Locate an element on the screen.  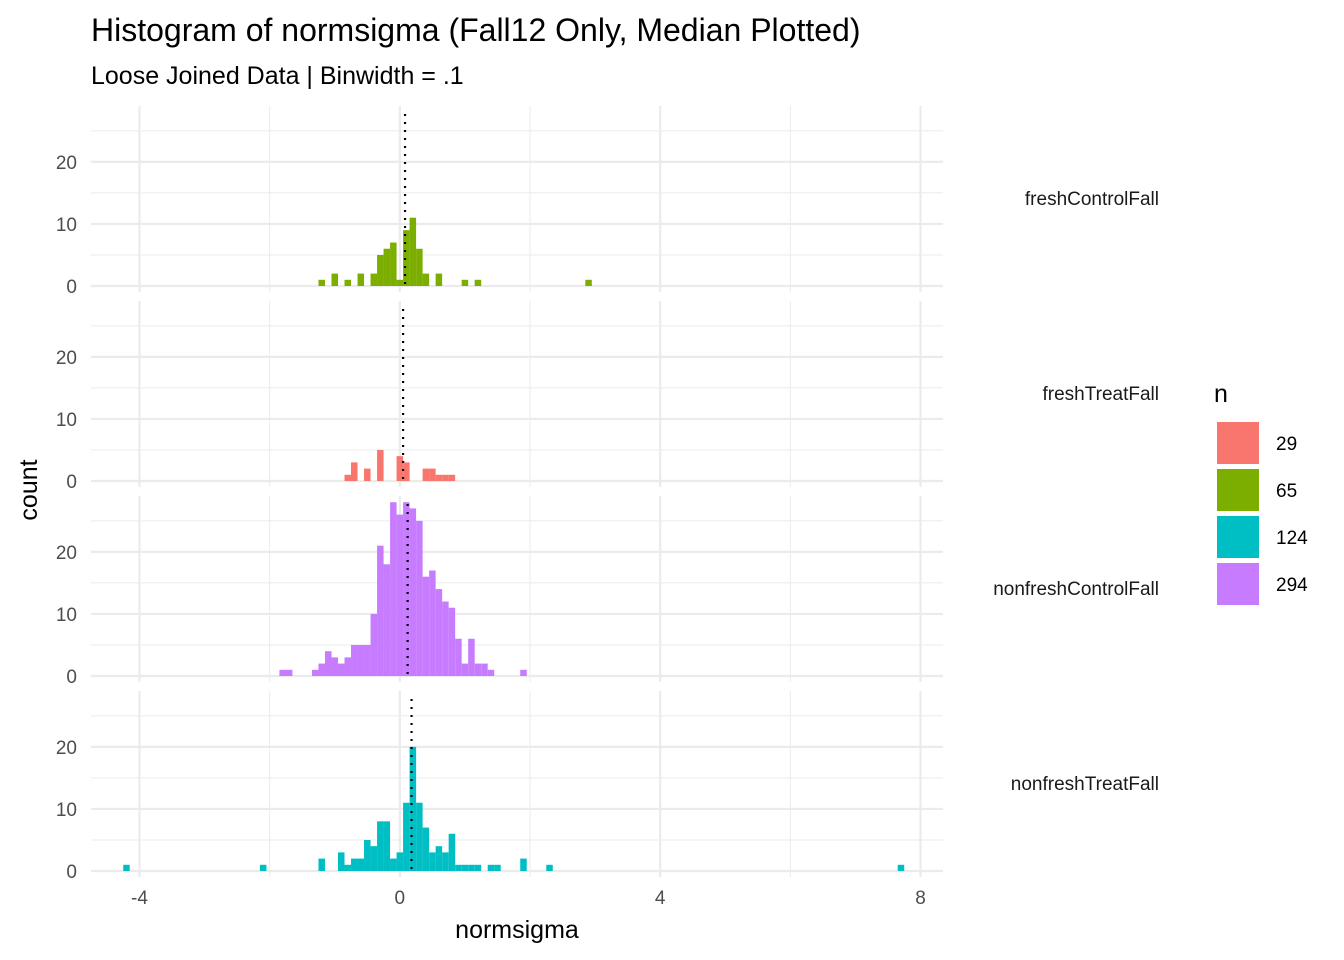
x-tick-label: 8 is located at coordinates (920, 898).